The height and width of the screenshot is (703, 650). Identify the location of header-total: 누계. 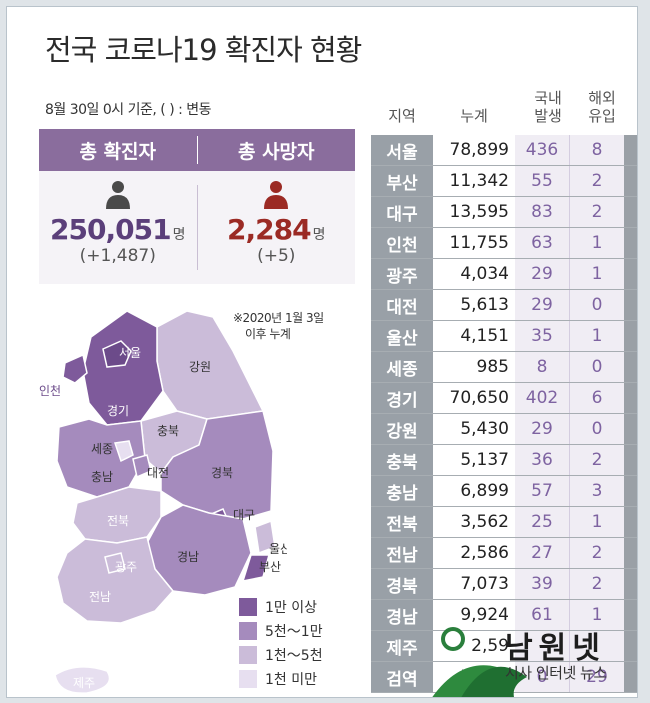
(474, 116).